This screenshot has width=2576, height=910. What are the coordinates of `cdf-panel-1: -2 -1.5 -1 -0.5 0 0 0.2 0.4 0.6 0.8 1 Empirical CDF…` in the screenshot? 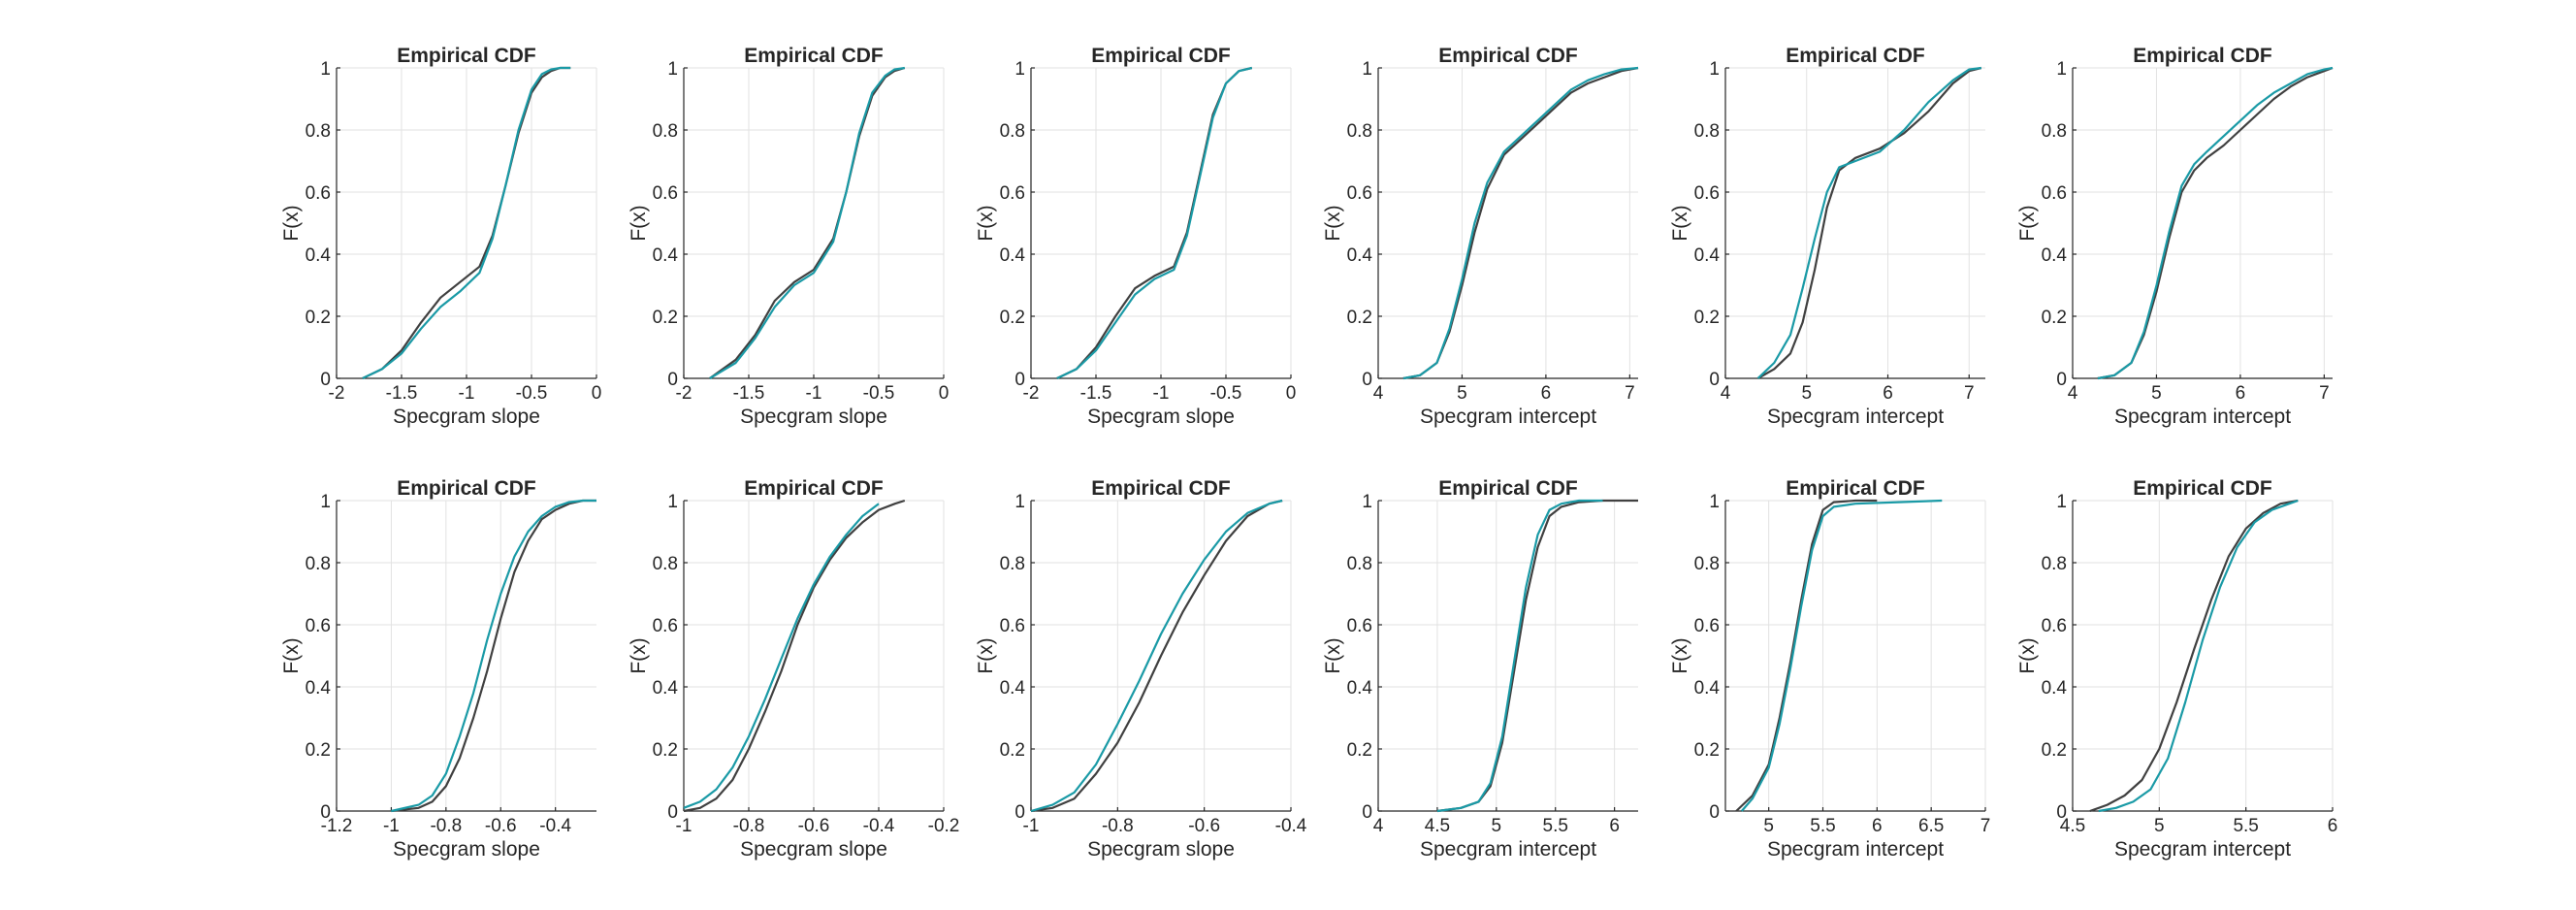 It's located at (440, 236).